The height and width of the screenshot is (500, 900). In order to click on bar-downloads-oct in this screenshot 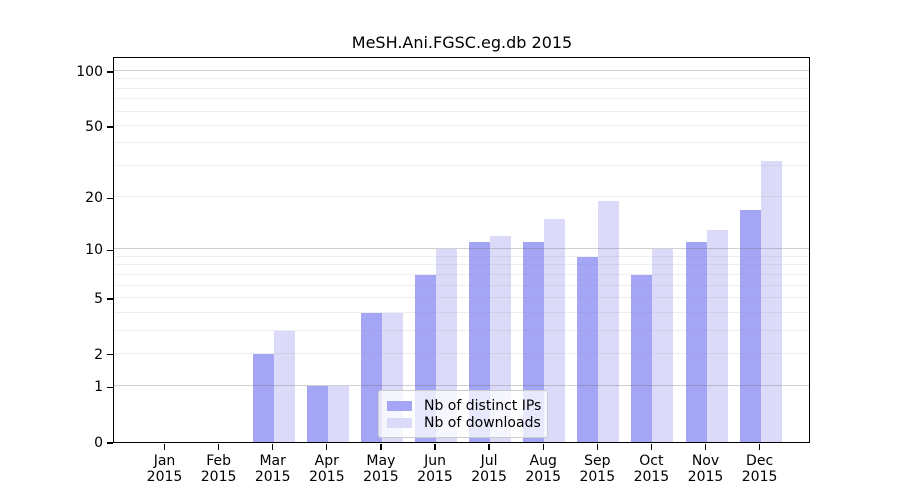, I will do `click(663, 345)`.